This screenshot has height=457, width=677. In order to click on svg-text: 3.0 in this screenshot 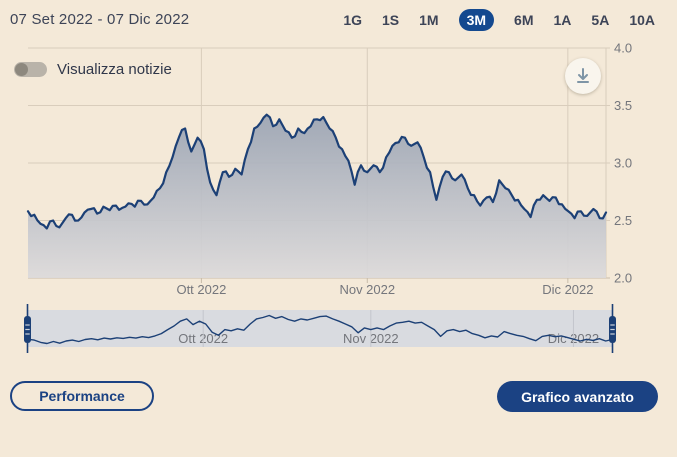, I will do `click(623, 163)`.